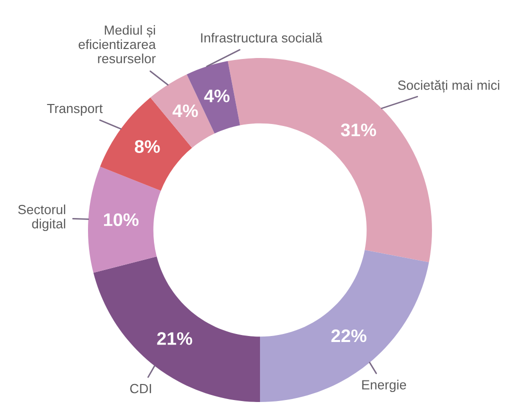 The width and height of the screenshot is (513, 404). Describe the element at coordinates (449, 86) in the screenshot. I see `slice-label: Societăți mai mici` at that location.